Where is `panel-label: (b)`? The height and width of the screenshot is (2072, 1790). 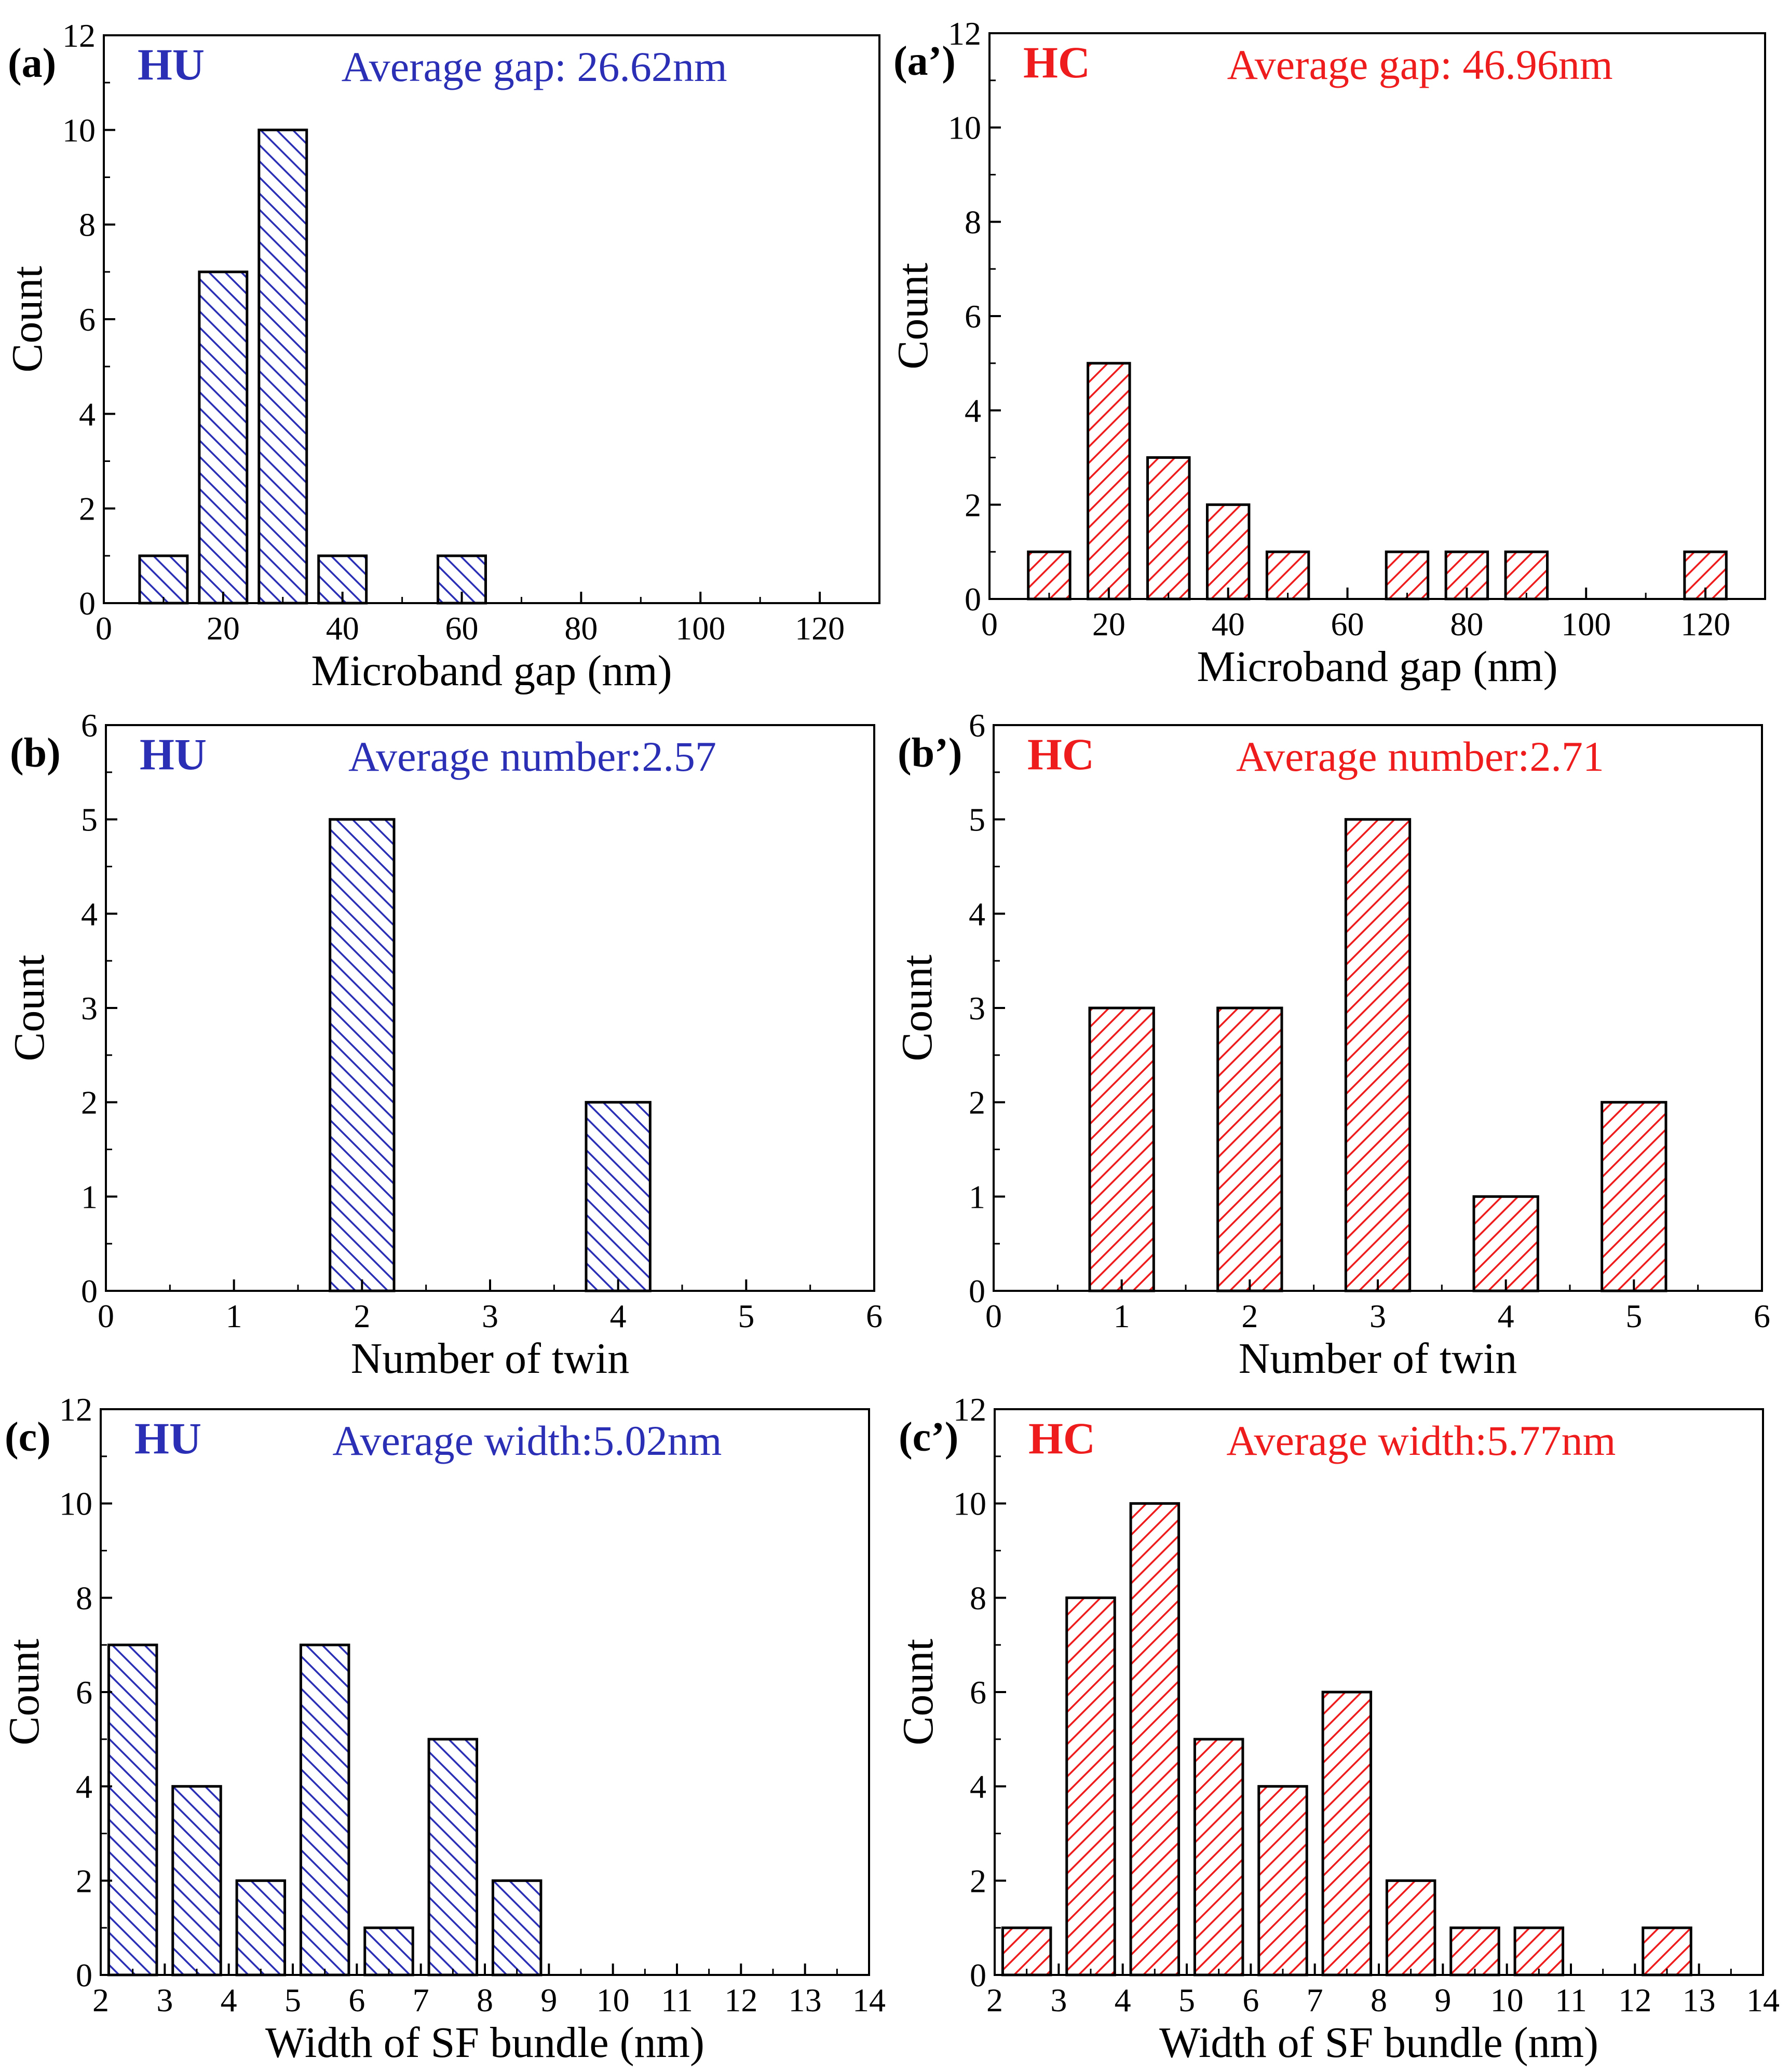
panel-label: (b) is located at coordinates (35, 753).